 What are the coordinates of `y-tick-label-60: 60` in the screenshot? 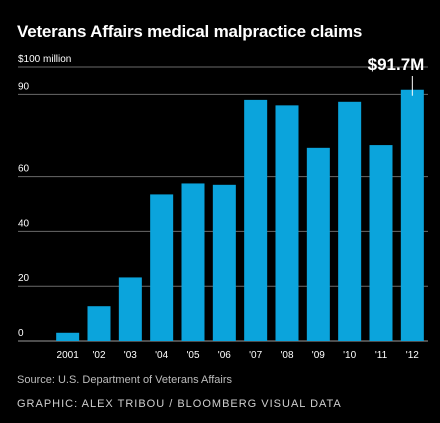 It's located at (24, 169).